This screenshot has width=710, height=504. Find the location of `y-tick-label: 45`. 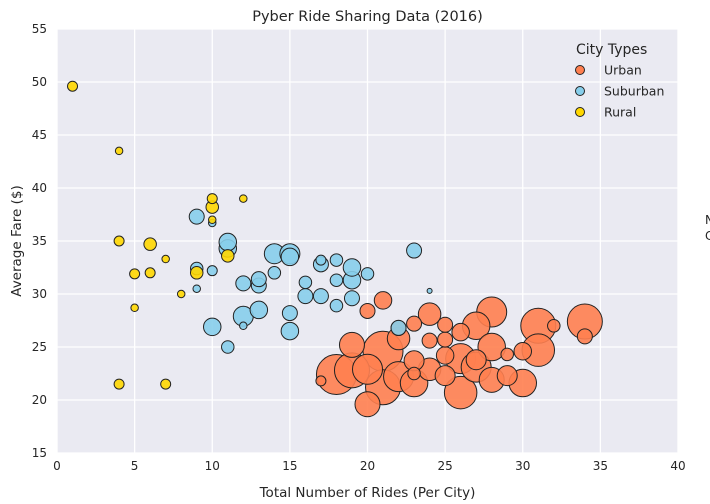

y-tick-label: 45 is located at coordinates (39, 135).